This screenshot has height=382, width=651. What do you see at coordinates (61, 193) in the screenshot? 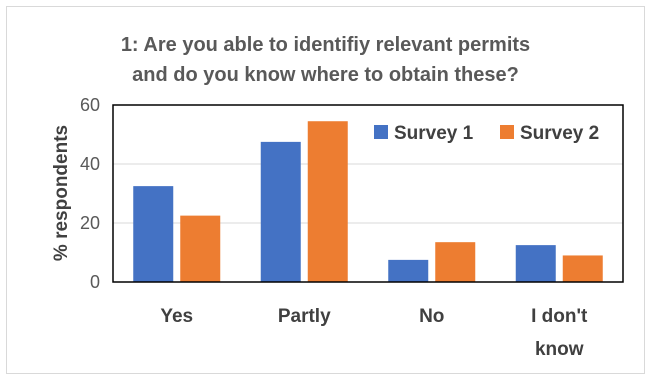
I see `y-axis-label: % respondents` at bounding box center [61, 193].